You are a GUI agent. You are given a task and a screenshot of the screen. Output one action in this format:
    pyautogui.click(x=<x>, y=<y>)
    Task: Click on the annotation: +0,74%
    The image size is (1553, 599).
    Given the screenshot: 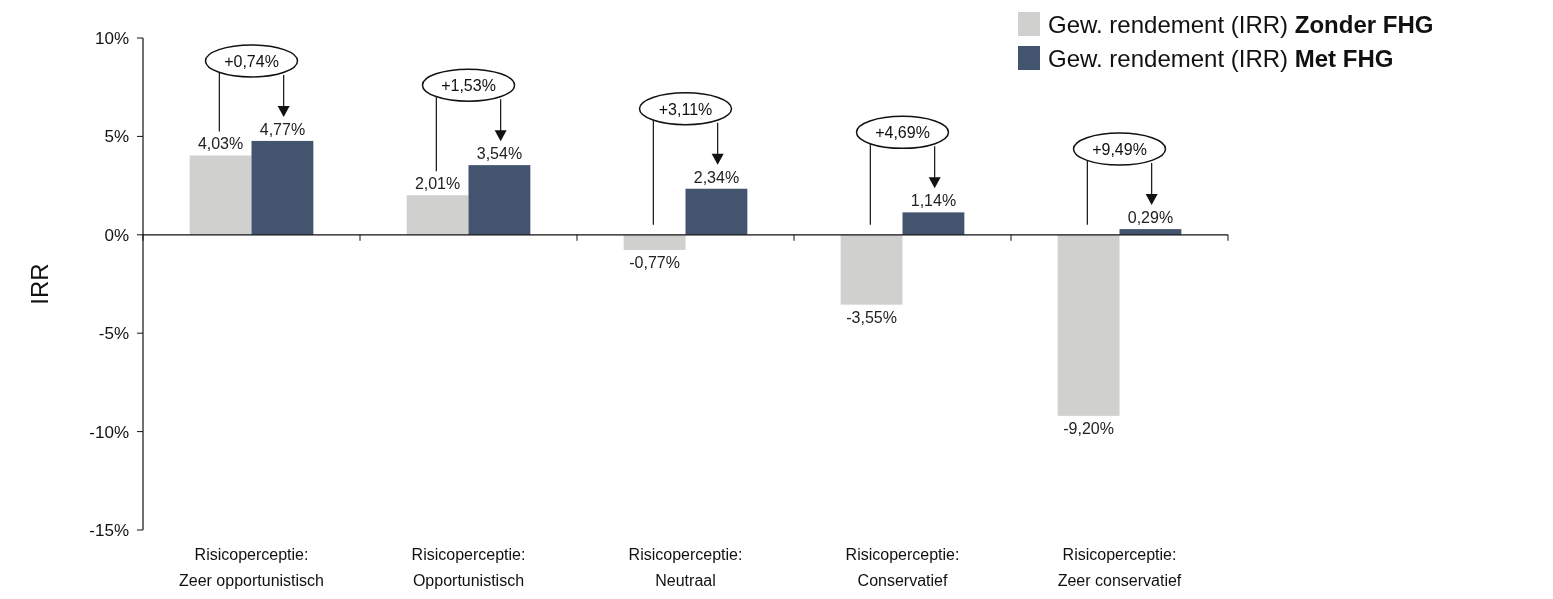 What is the action you would take?
    pyautogui.click(x=251, y=61)
    